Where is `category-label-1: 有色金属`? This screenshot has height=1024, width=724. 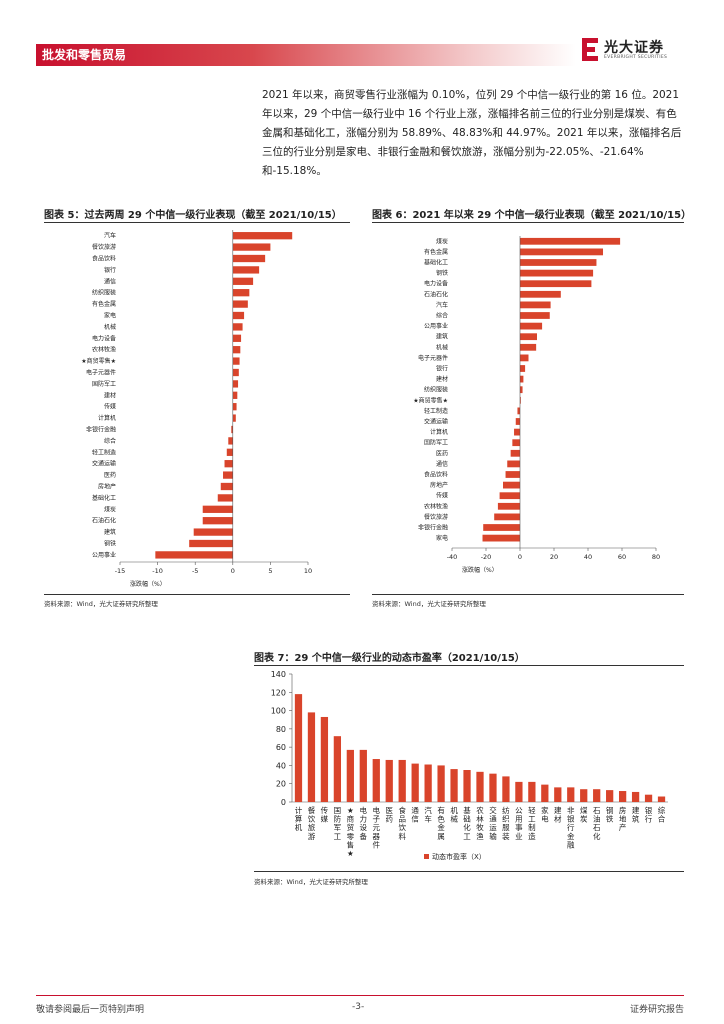 category-label-1: 有色金属 is located at coordinates (436, 252).